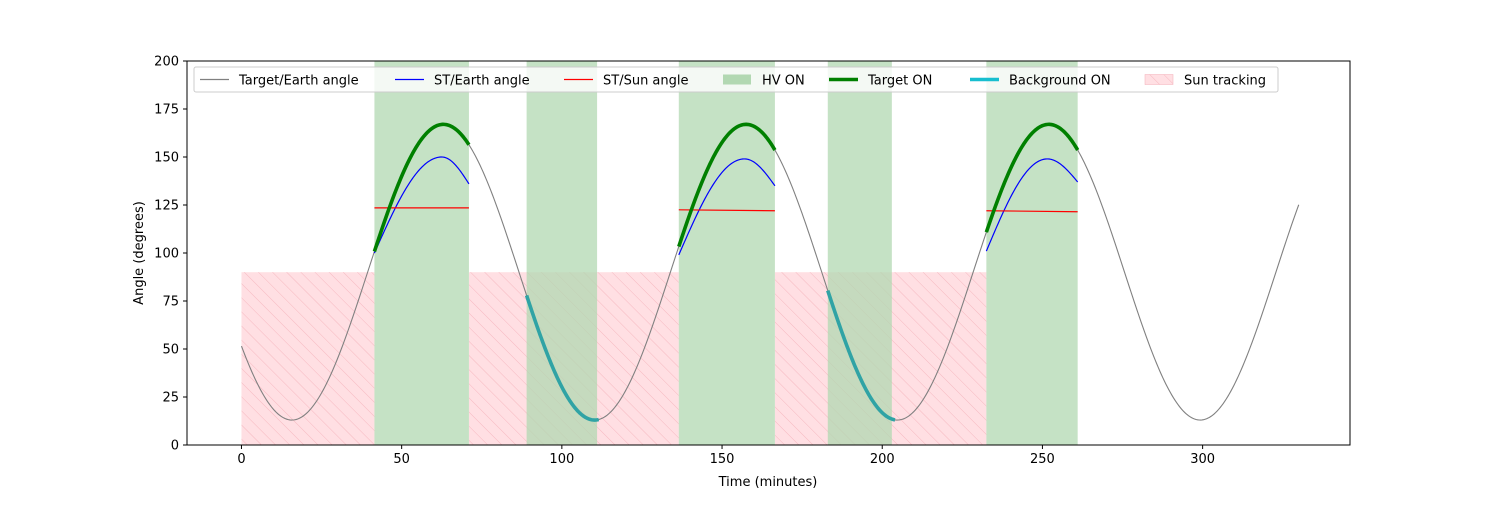 The image size is (1500, 505). Describe the element at coordinates (175, 446) in the screenshot. I see `y-tick-label-0: 0` at that location.